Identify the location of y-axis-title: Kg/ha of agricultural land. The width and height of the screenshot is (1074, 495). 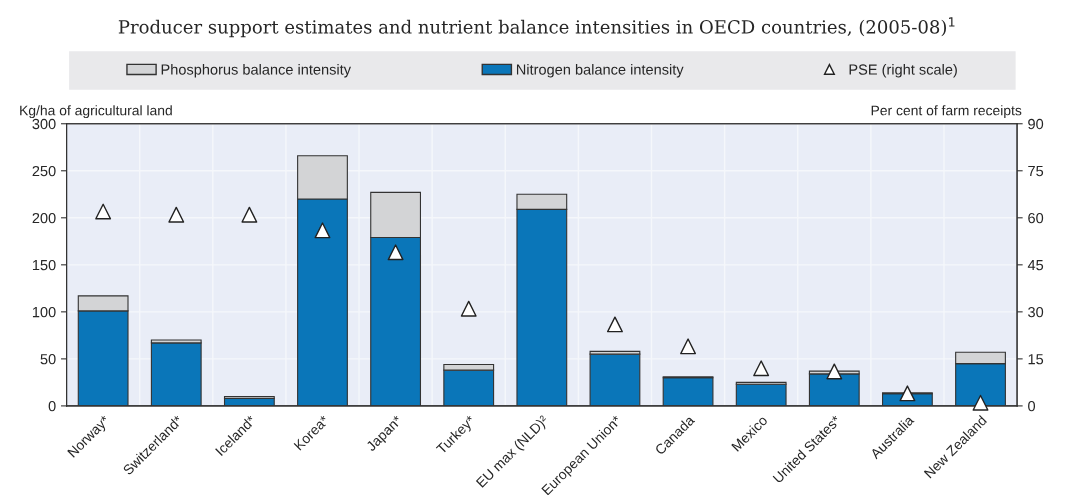
(96, 112).